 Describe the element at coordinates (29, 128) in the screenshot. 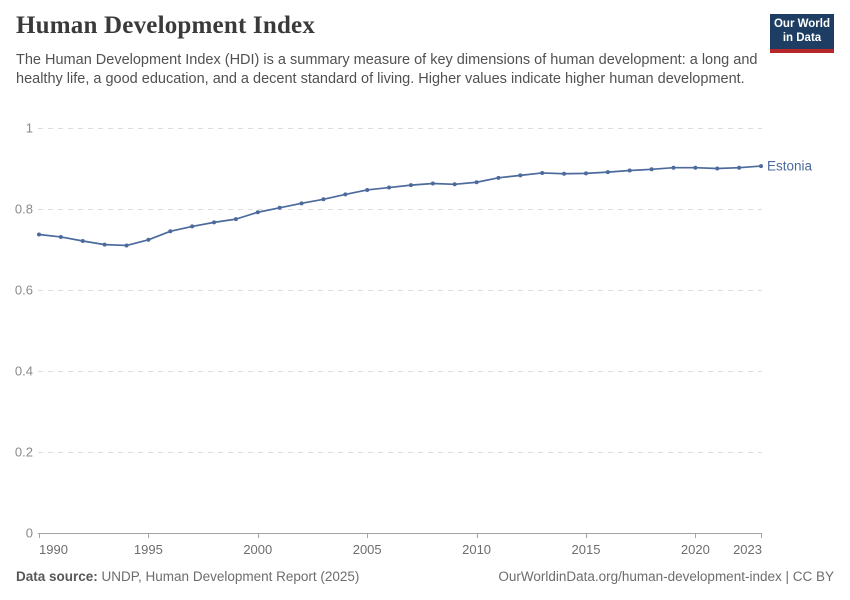

I see `y-tick-label: 1` at that location.